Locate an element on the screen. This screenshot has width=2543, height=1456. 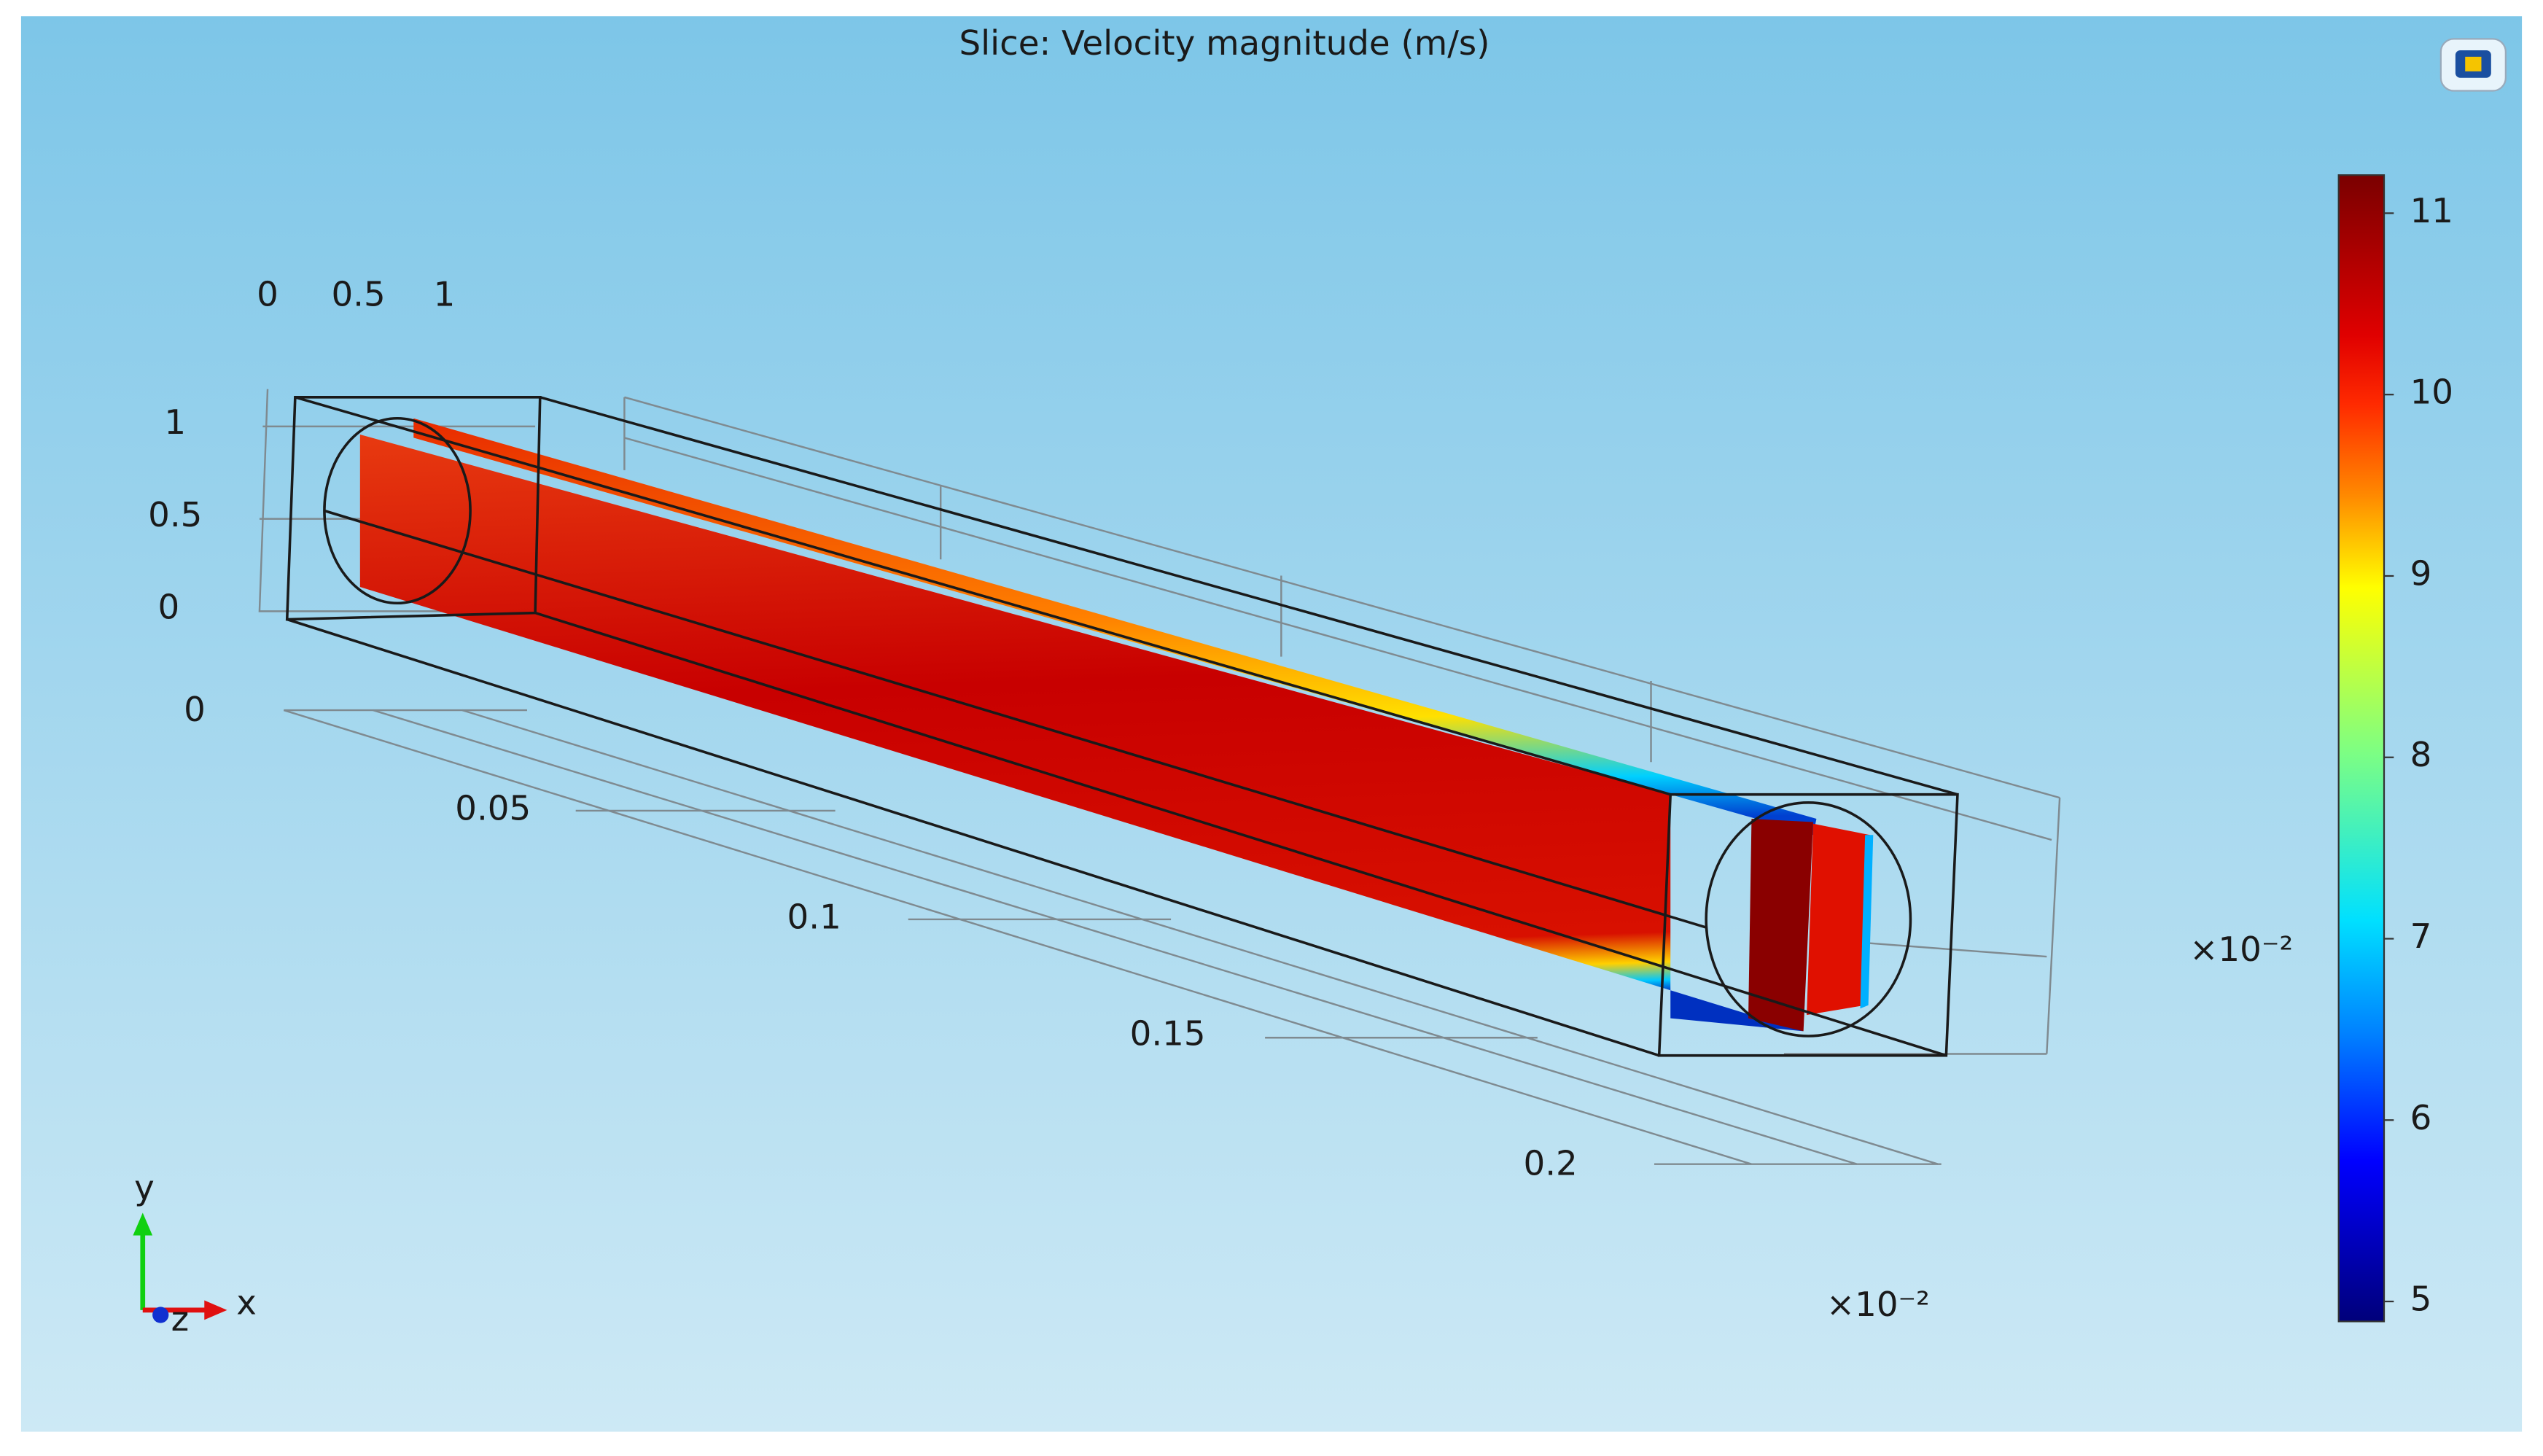
triad is located at coordinates (180, 1267).